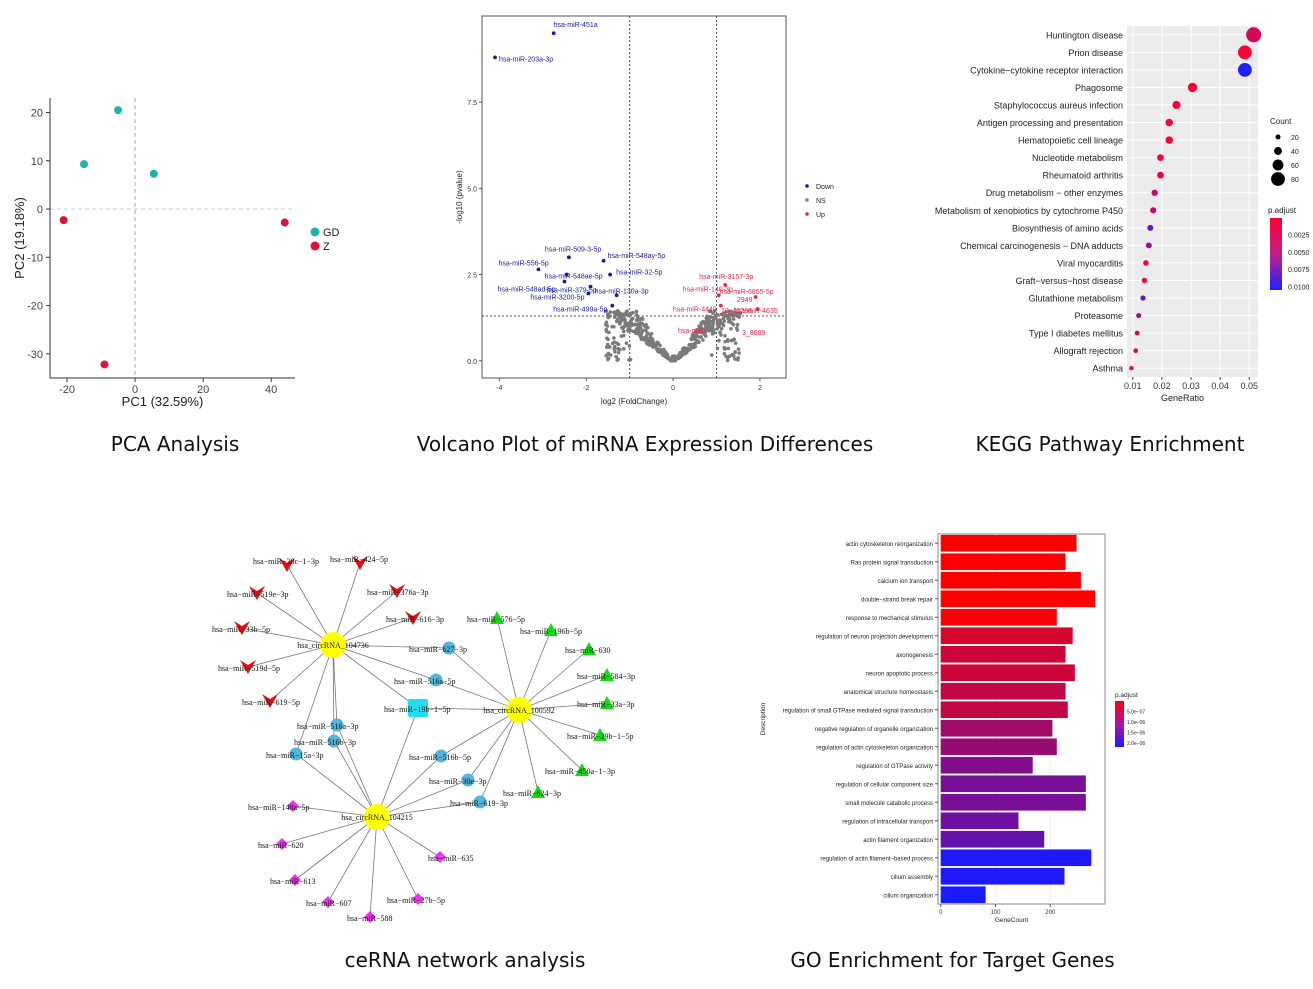 This screenshot has height=989, width=1313. What do you see at coordinates (1119, 724) in the screenshot?
I see `go-colorbar` at bounding box center [1119, 724].